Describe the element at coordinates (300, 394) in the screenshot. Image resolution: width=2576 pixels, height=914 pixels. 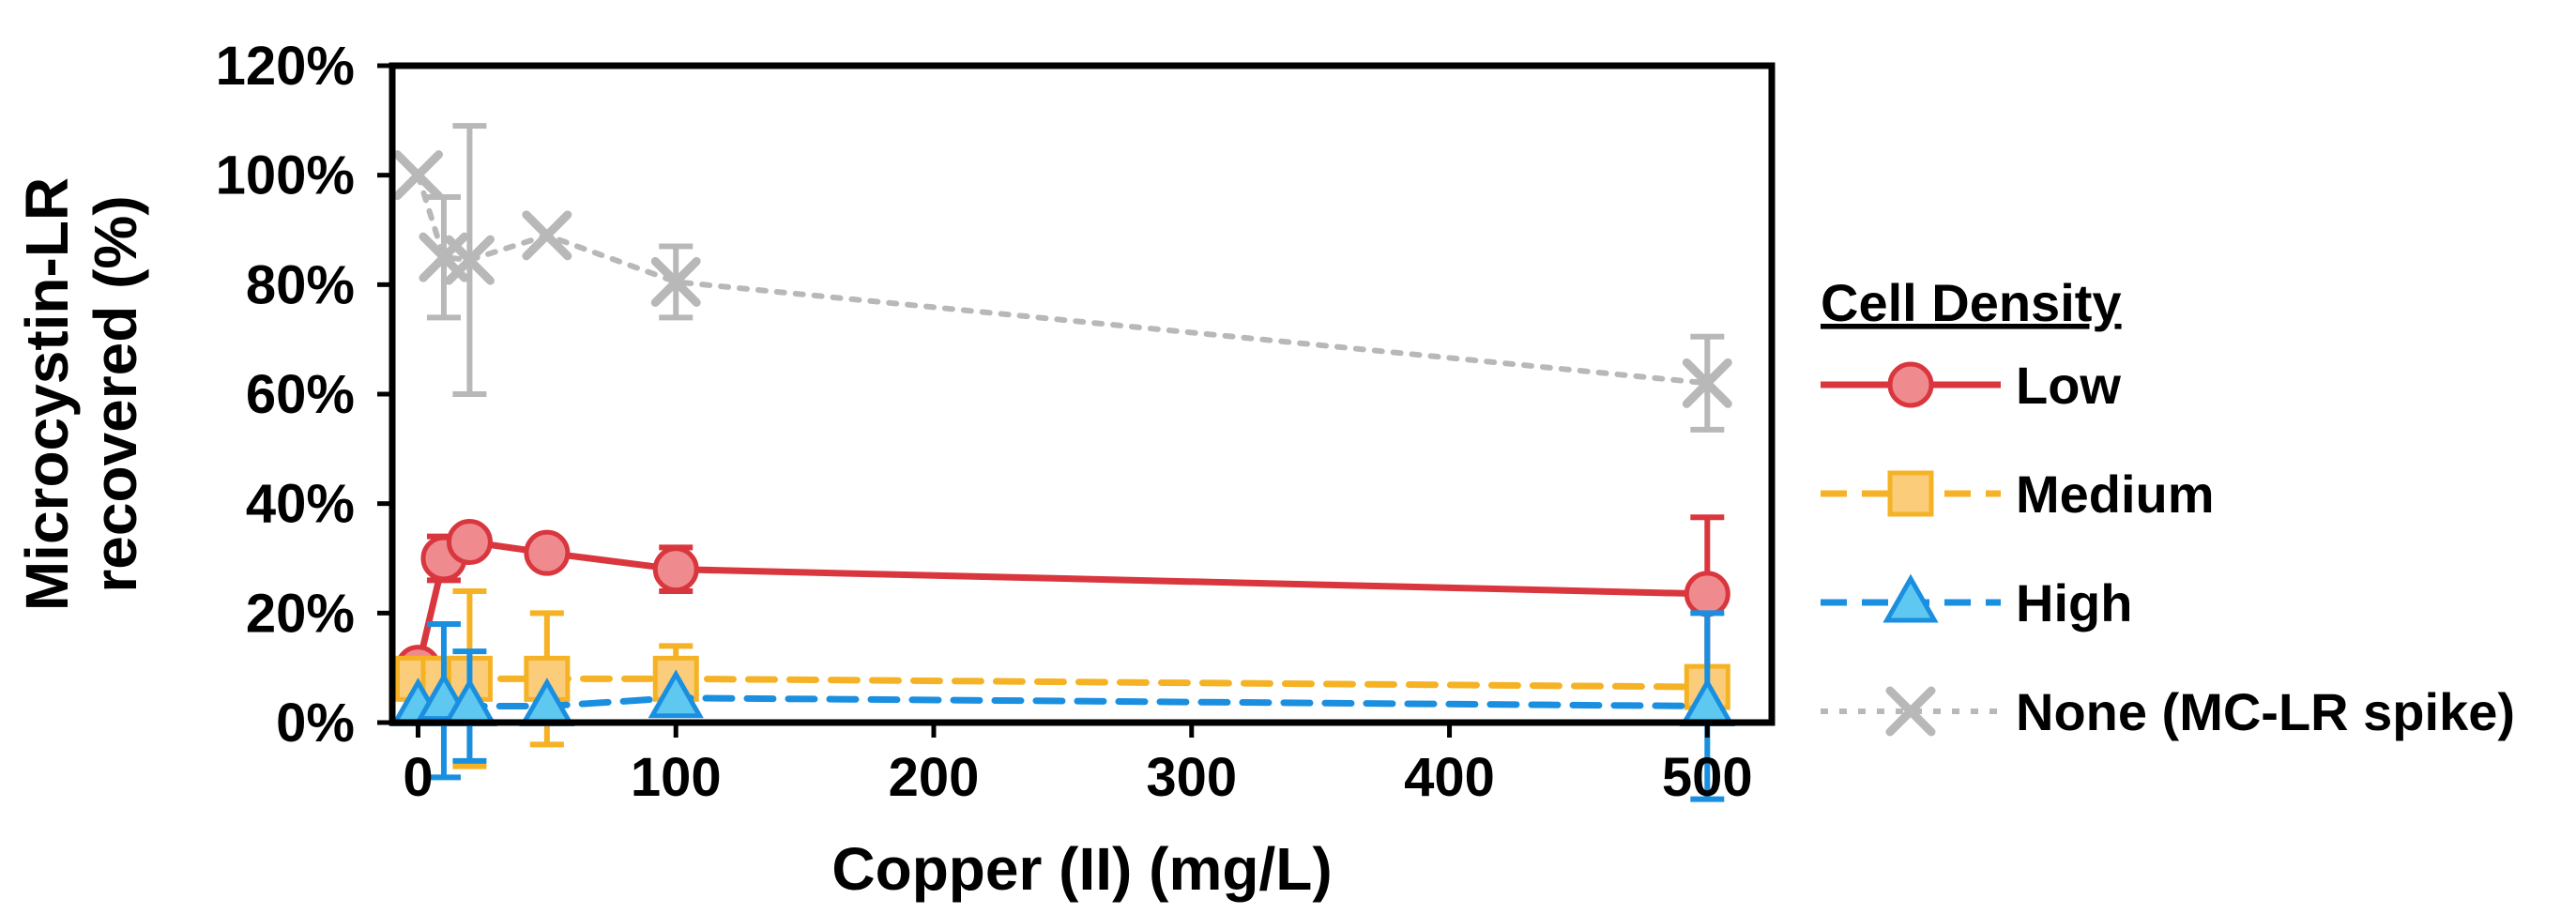
I see `y-tick-label: 60%` at that location.